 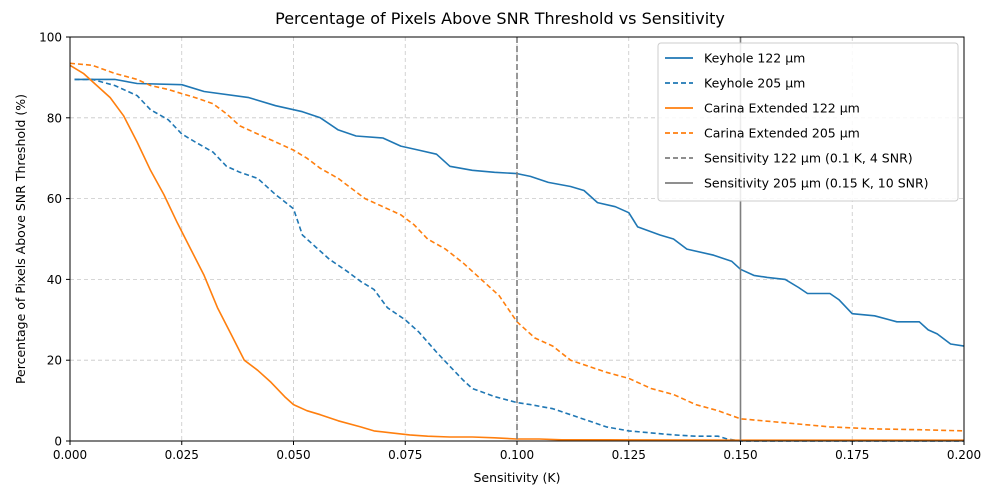 I want to click on legend-entry-label: Sensitivity 205 μm (0.15 K, 10 SNR), so click(x=816, y=183).